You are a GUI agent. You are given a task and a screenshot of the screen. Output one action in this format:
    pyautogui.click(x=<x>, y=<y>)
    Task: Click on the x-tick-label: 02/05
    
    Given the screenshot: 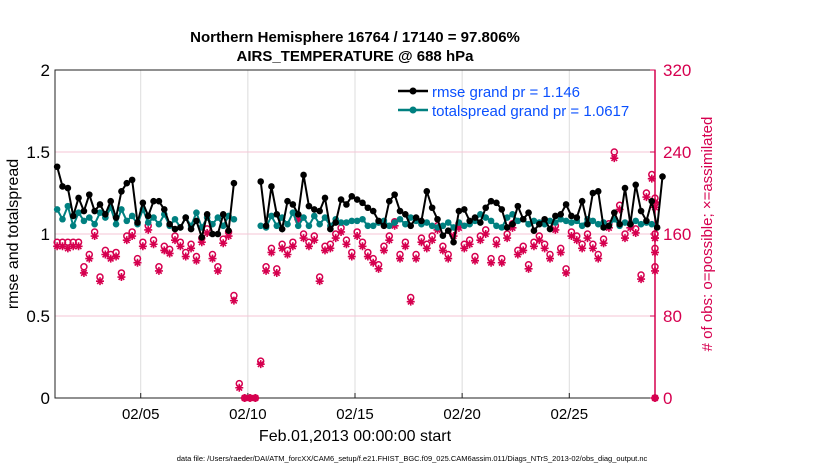 What is the action you would take?
    pyautogui.click(x=141, y=414)
    